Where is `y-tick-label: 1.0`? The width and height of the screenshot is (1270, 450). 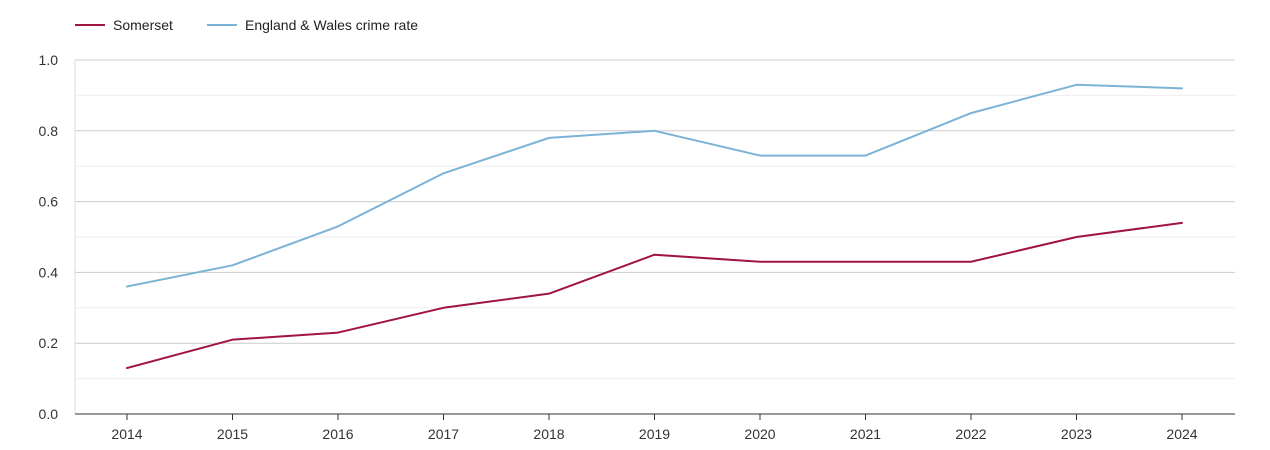 y-tick-label: 1.0 is located at coordinates (49, 60).